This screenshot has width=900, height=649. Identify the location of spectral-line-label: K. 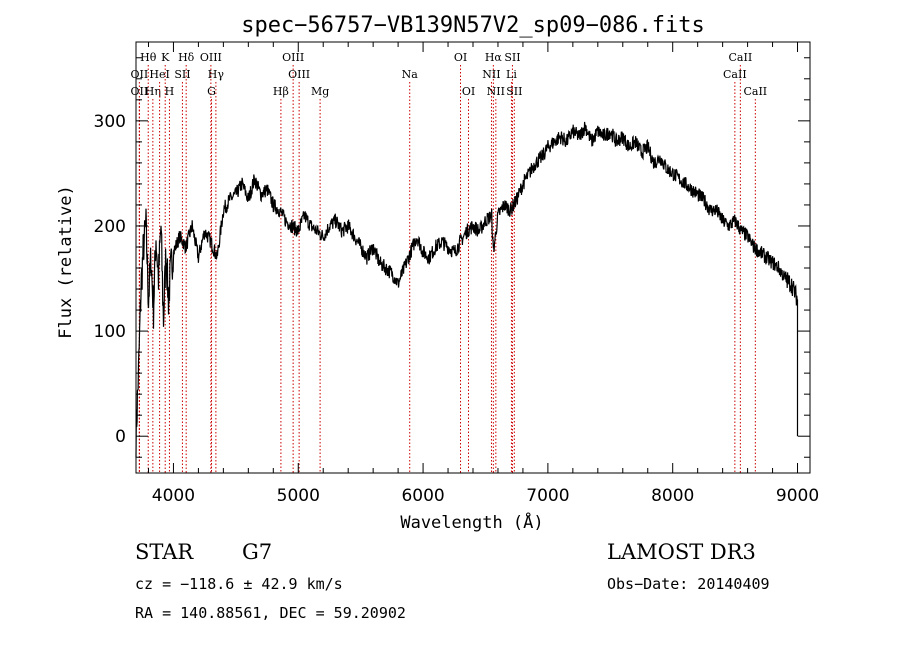
(165, 57).